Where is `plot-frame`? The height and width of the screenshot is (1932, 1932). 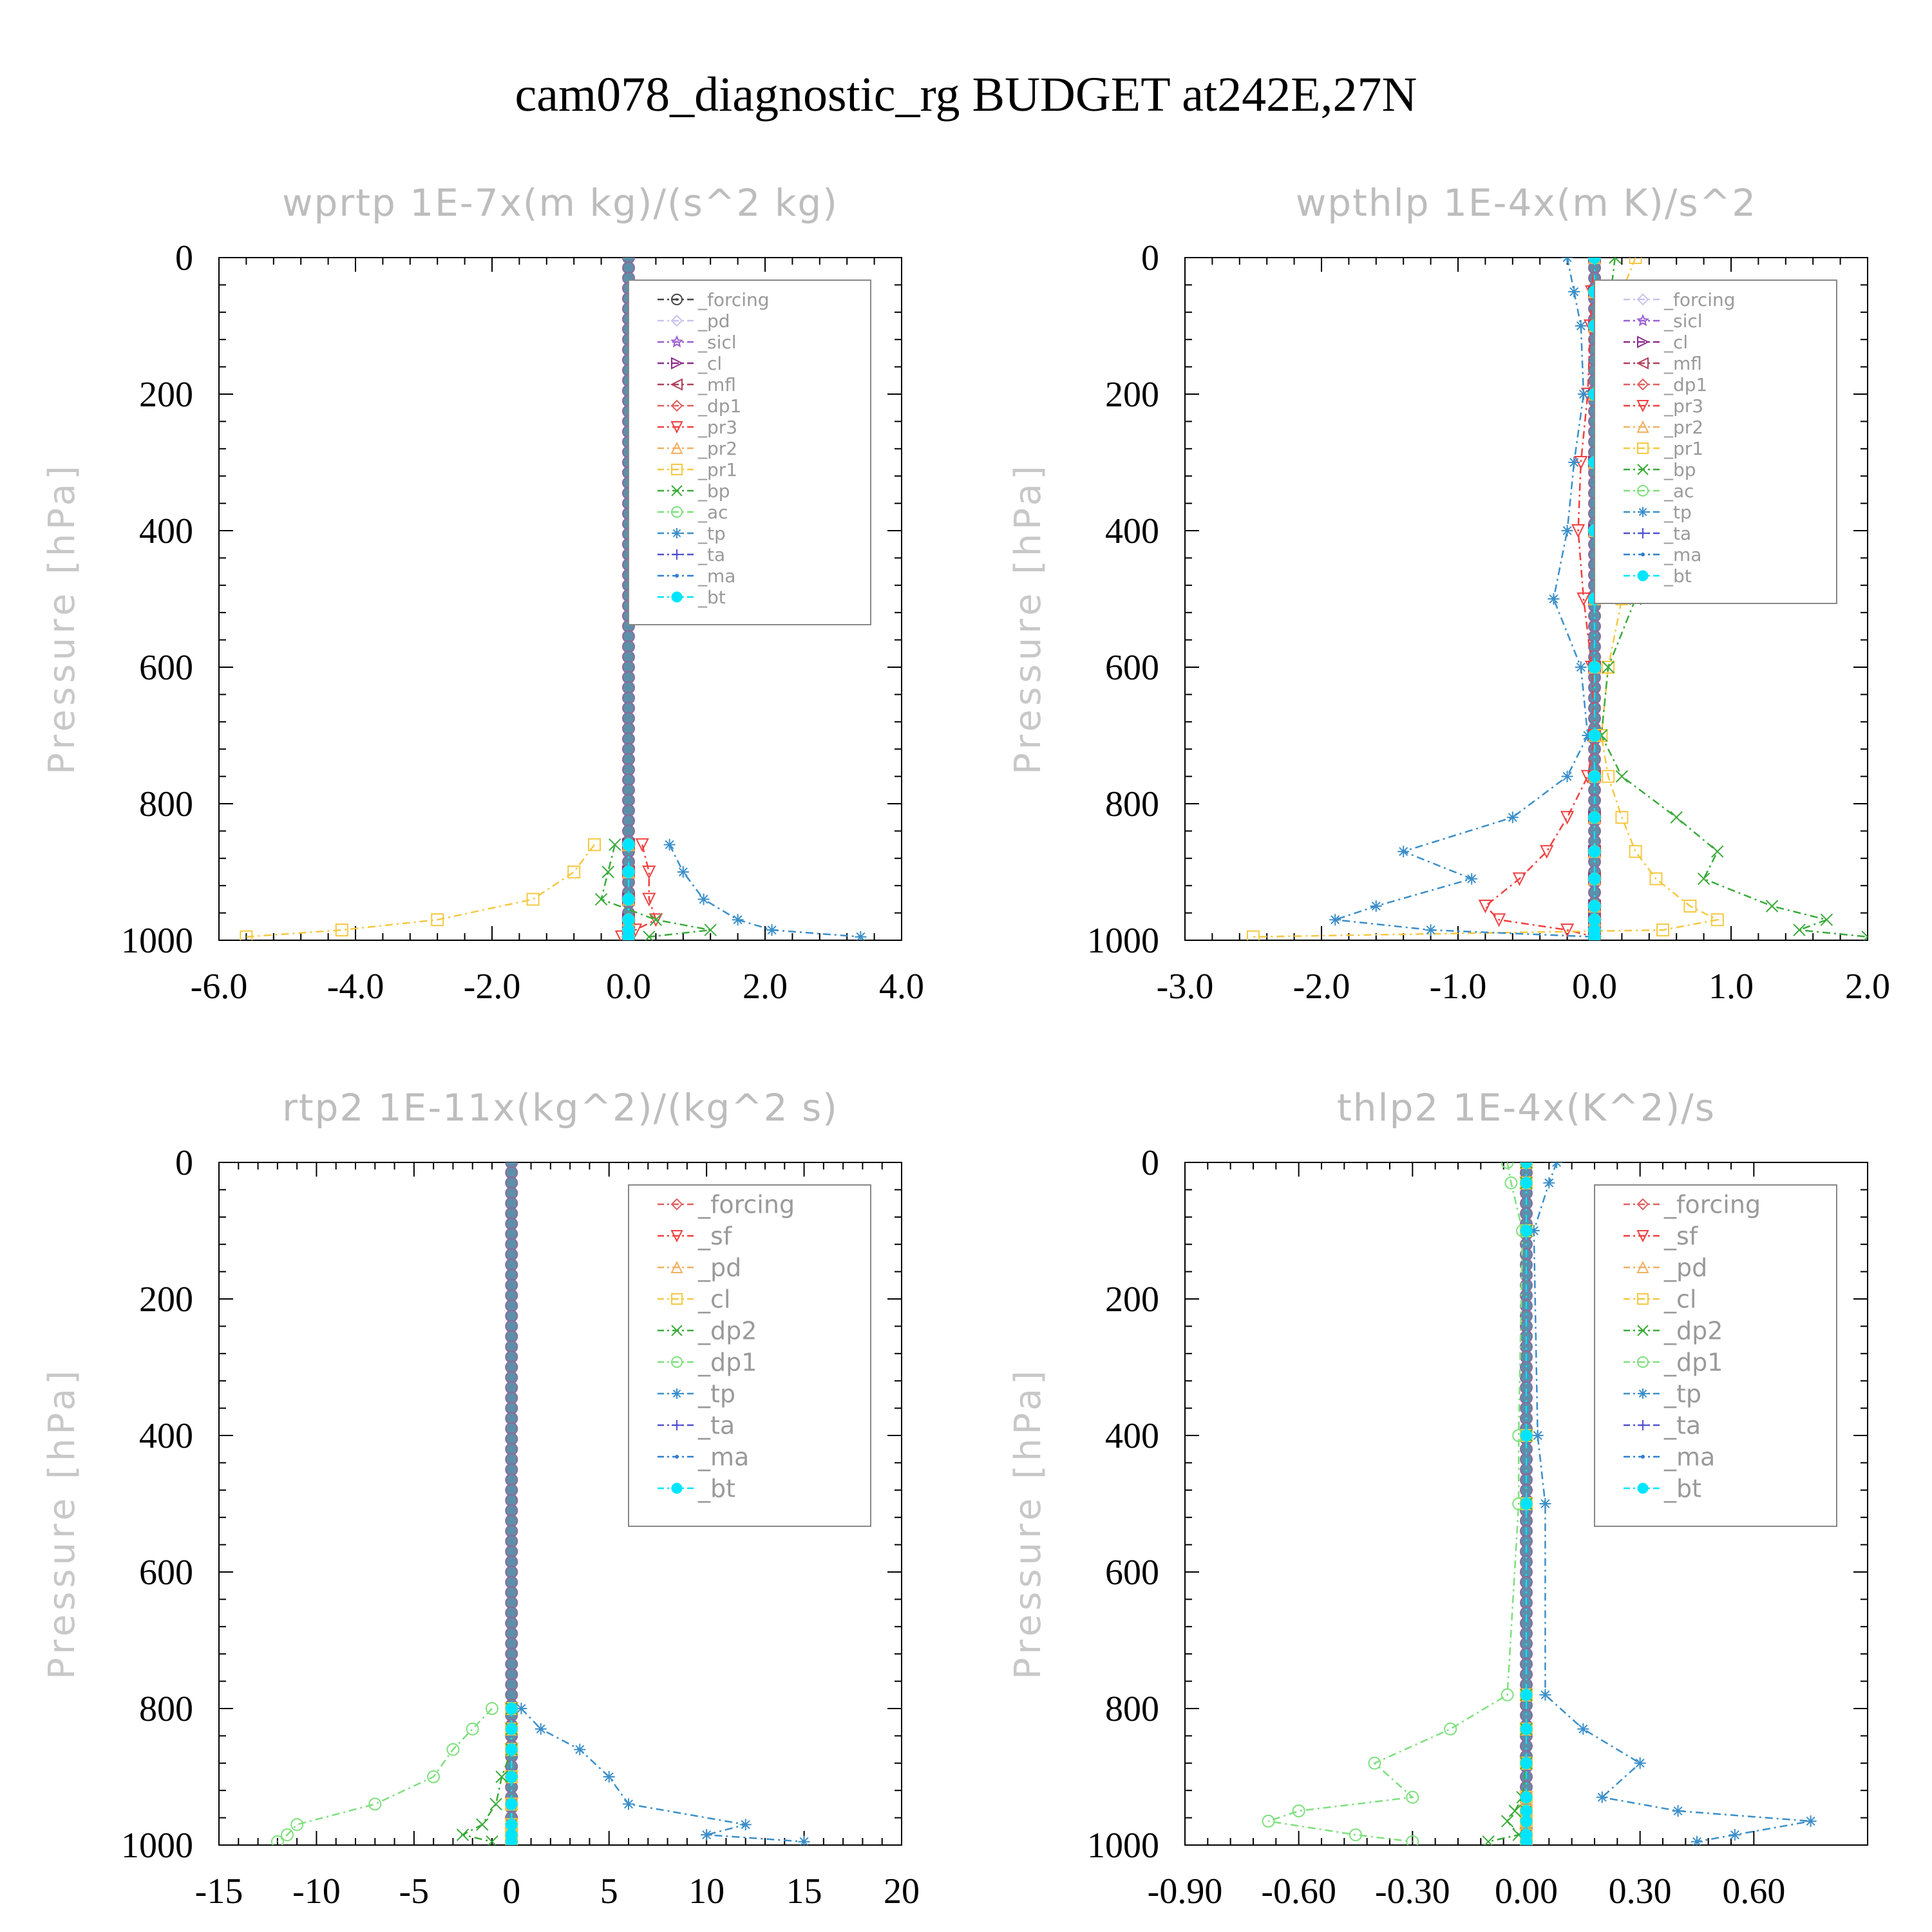 plot-frame is located at coordinates (560, 1504).